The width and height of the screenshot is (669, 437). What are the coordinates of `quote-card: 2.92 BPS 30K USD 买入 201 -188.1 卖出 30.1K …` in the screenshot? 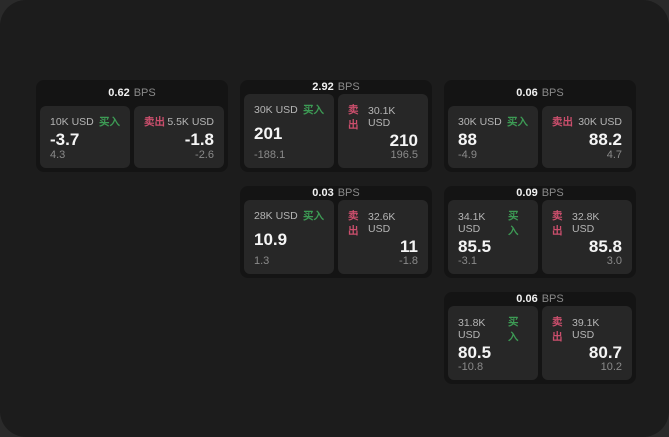 It's located at (336, 126).